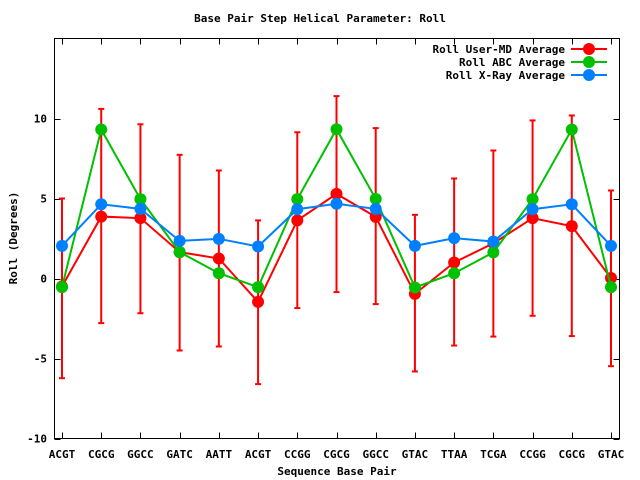  What do you see at coordinates (219, 454) in the screenshot?
I see `x-tick-label: AATT` at bounding box center [219, 454].